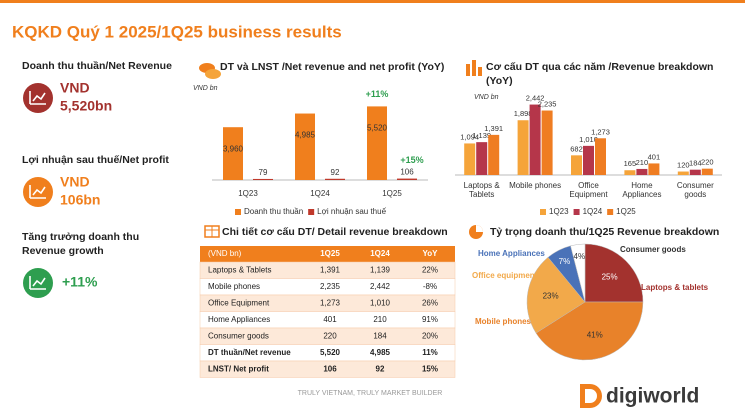  I want to click on value-label: 4,985, so click(305, 135).